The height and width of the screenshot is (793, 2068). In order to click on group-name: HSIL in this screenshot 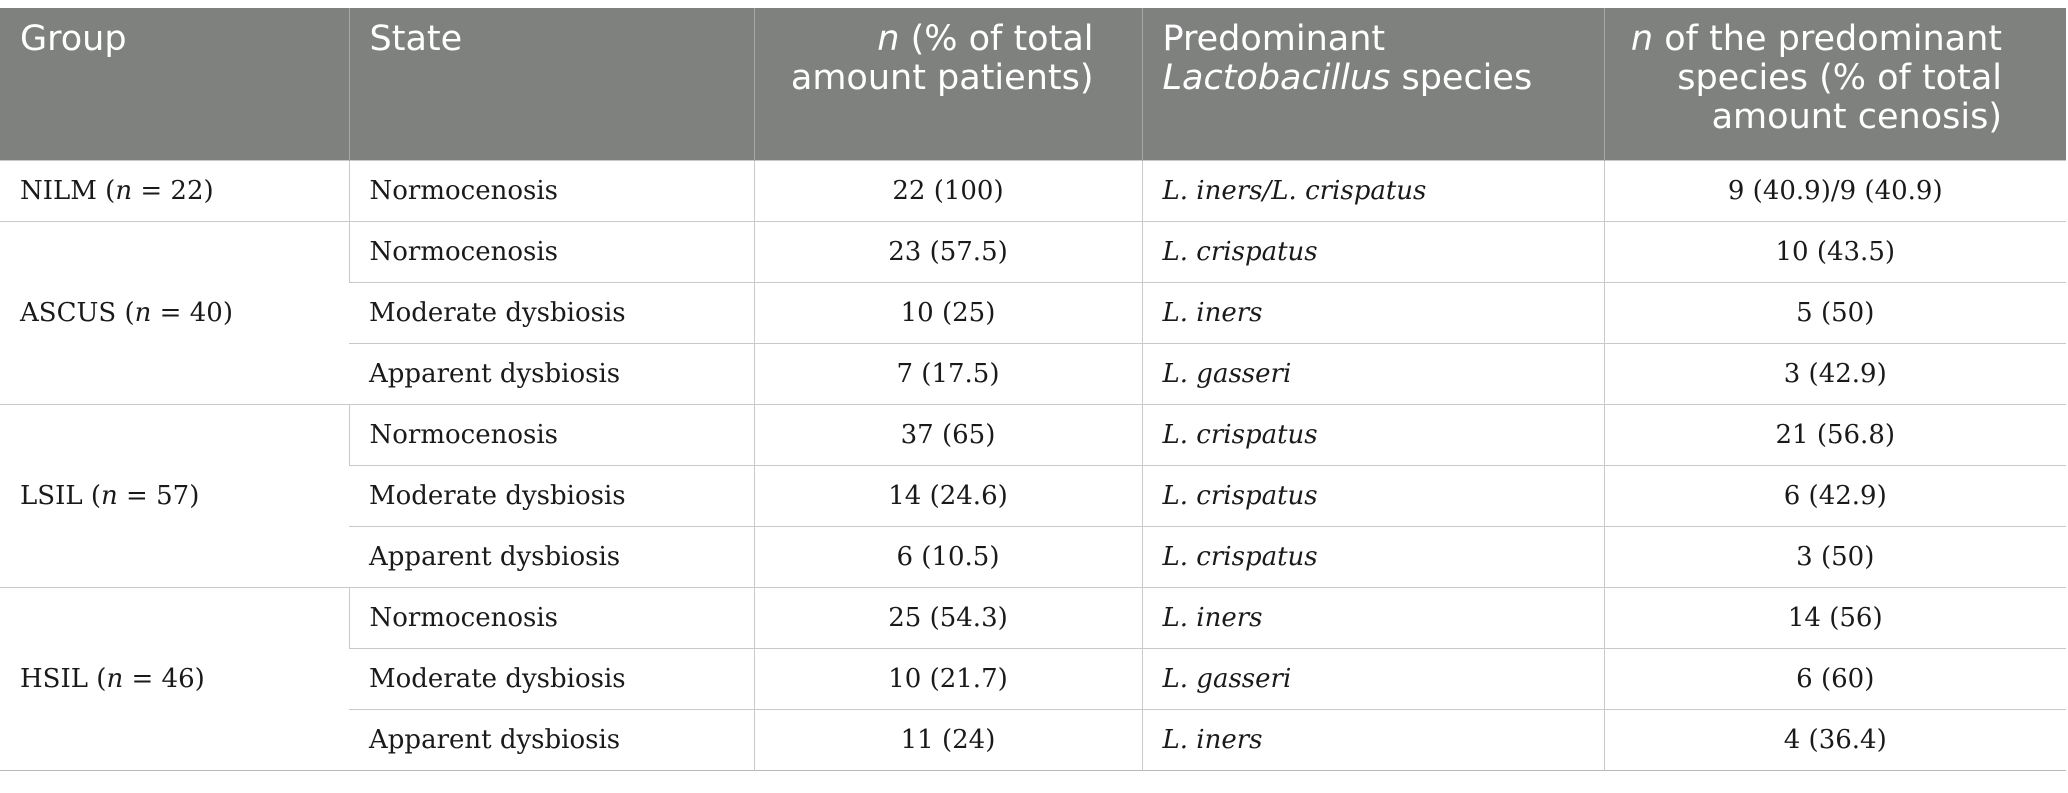, I will do `click(54, 678)`.